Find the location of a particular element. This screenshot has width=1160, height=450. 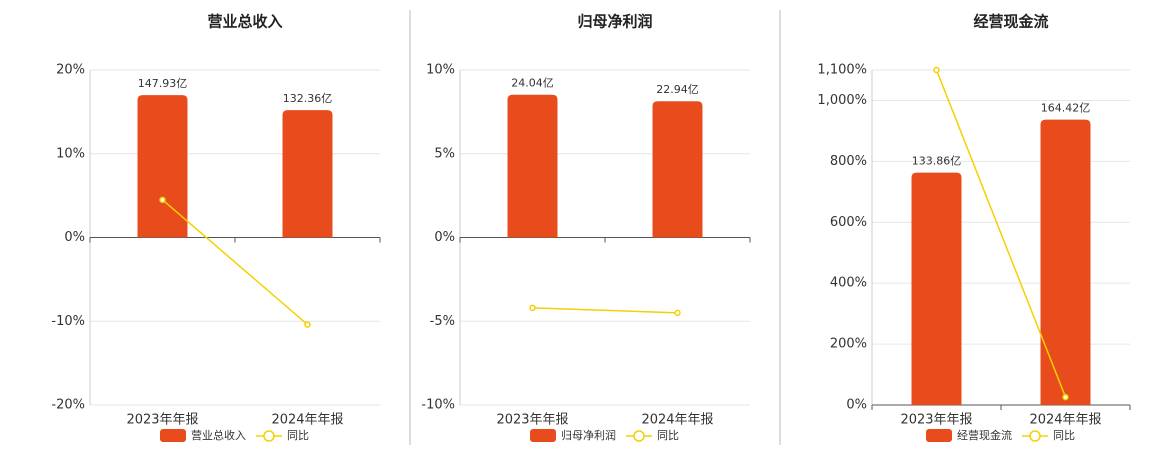

data-label: 147.93亿 is located at coordinates (163, 83).